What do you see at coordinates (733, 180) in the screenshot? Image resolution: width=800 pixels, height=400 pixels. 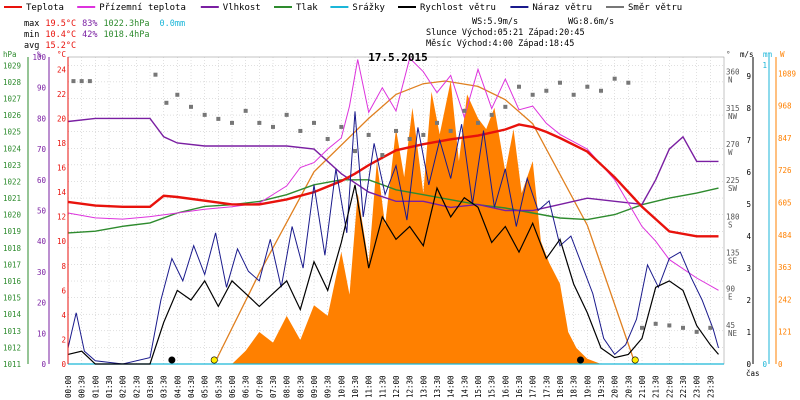 I see `direction-deg-label: 225` at bounding box center [733, 180].